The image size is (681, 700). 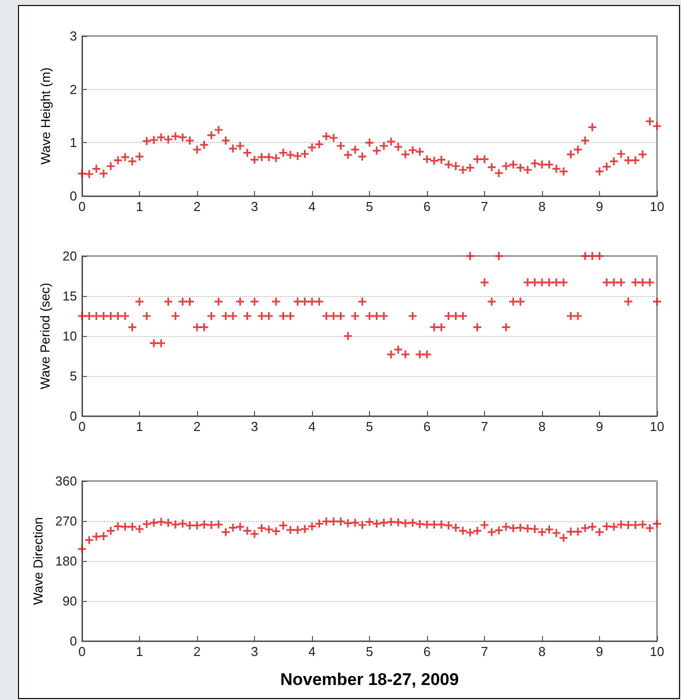 What do you see at coordinates (73, 36) in the screenshot?
I see `y-tick-label: 3` at bounding box center [73, 36].